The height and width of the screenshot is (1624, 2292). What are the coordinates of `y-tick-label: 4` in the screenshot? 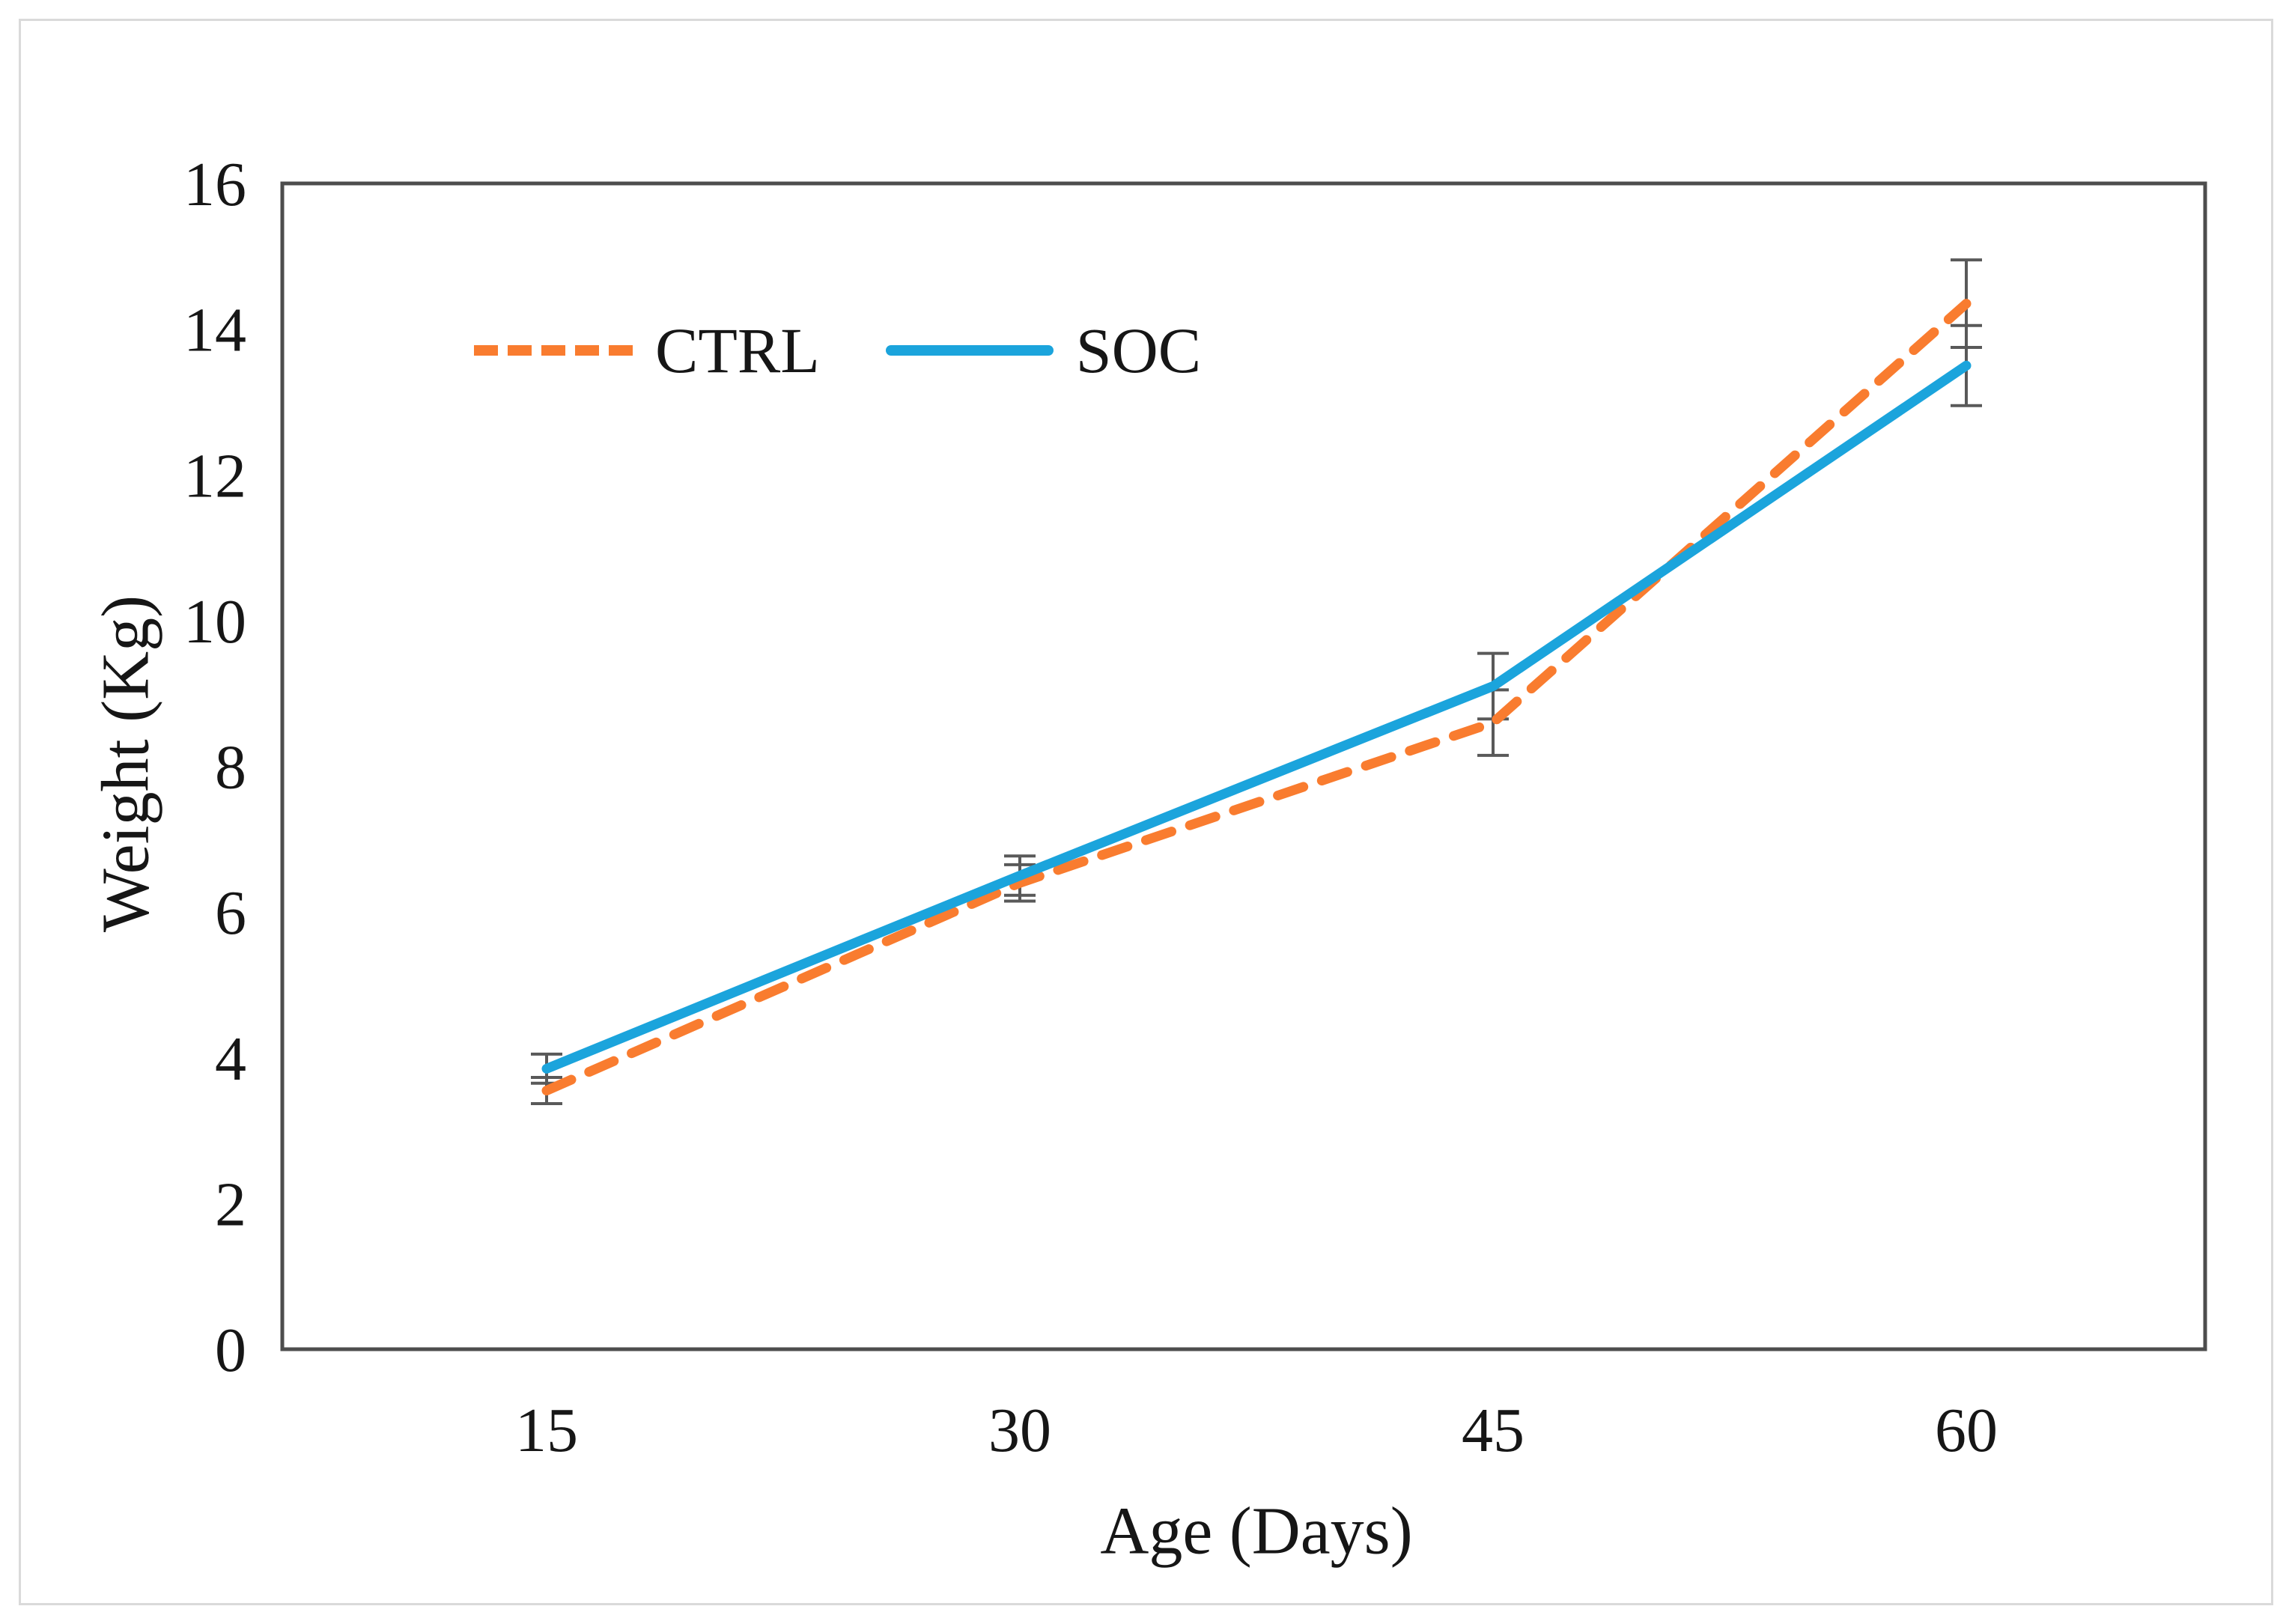 It's located at (231, 1059).